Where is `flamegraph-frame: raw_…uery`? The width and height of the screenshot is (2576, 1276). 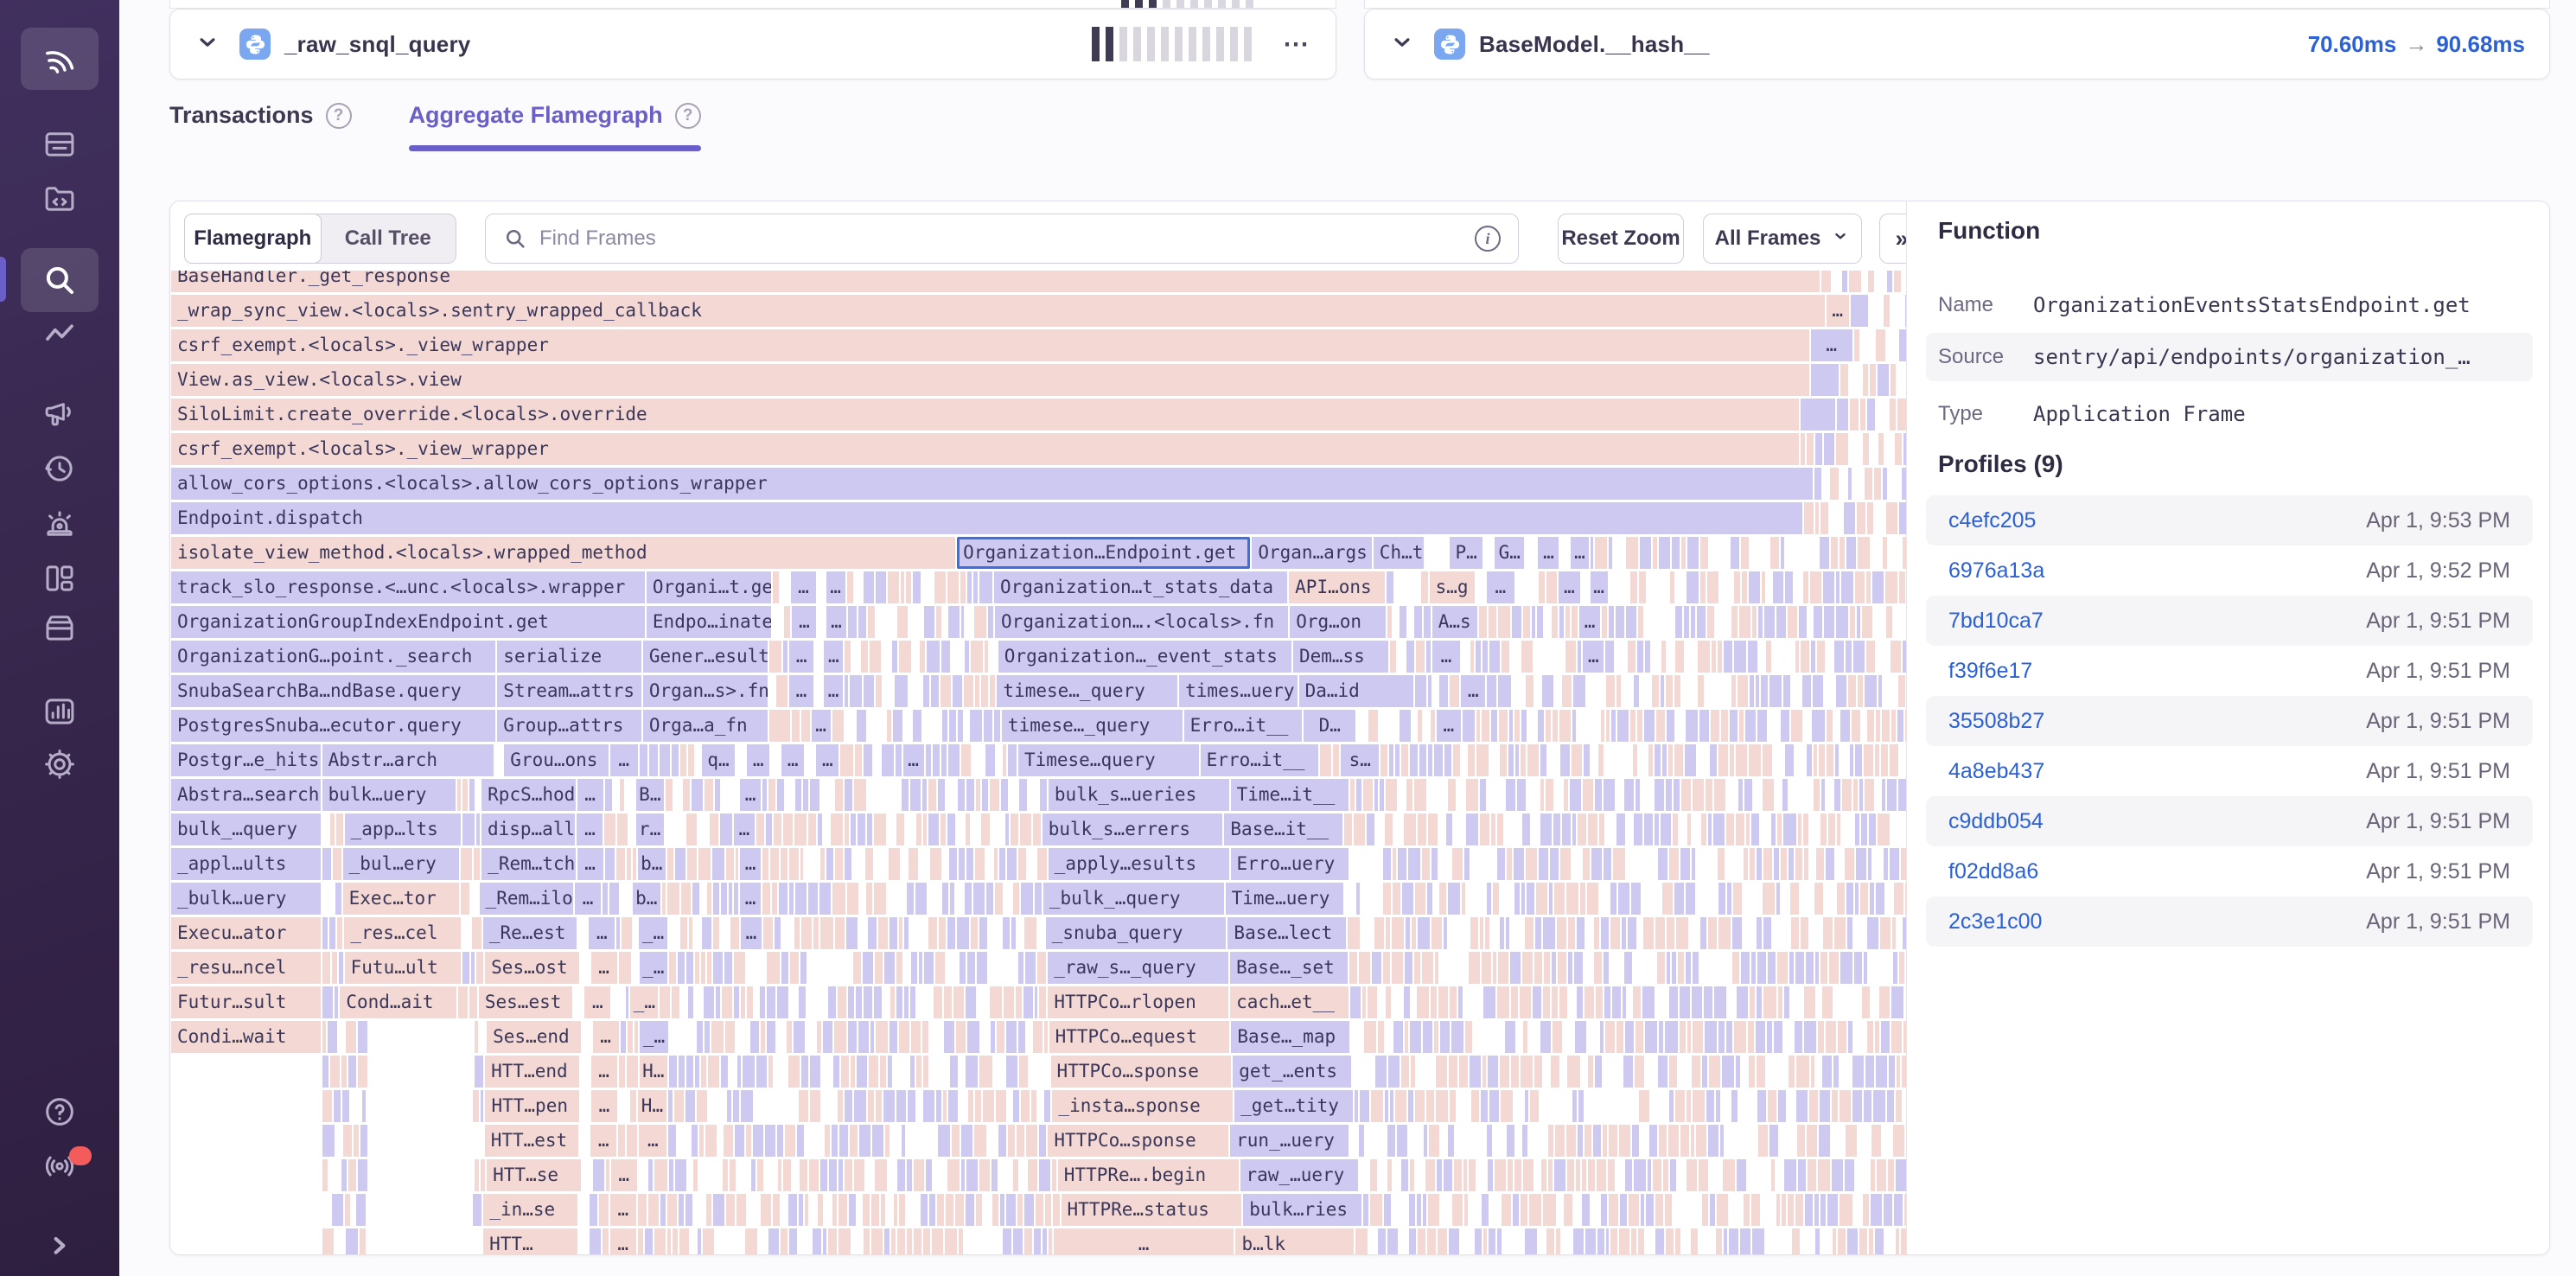
flamegraph-frame: raw_…uery is located at coordinates (1299, 1175).